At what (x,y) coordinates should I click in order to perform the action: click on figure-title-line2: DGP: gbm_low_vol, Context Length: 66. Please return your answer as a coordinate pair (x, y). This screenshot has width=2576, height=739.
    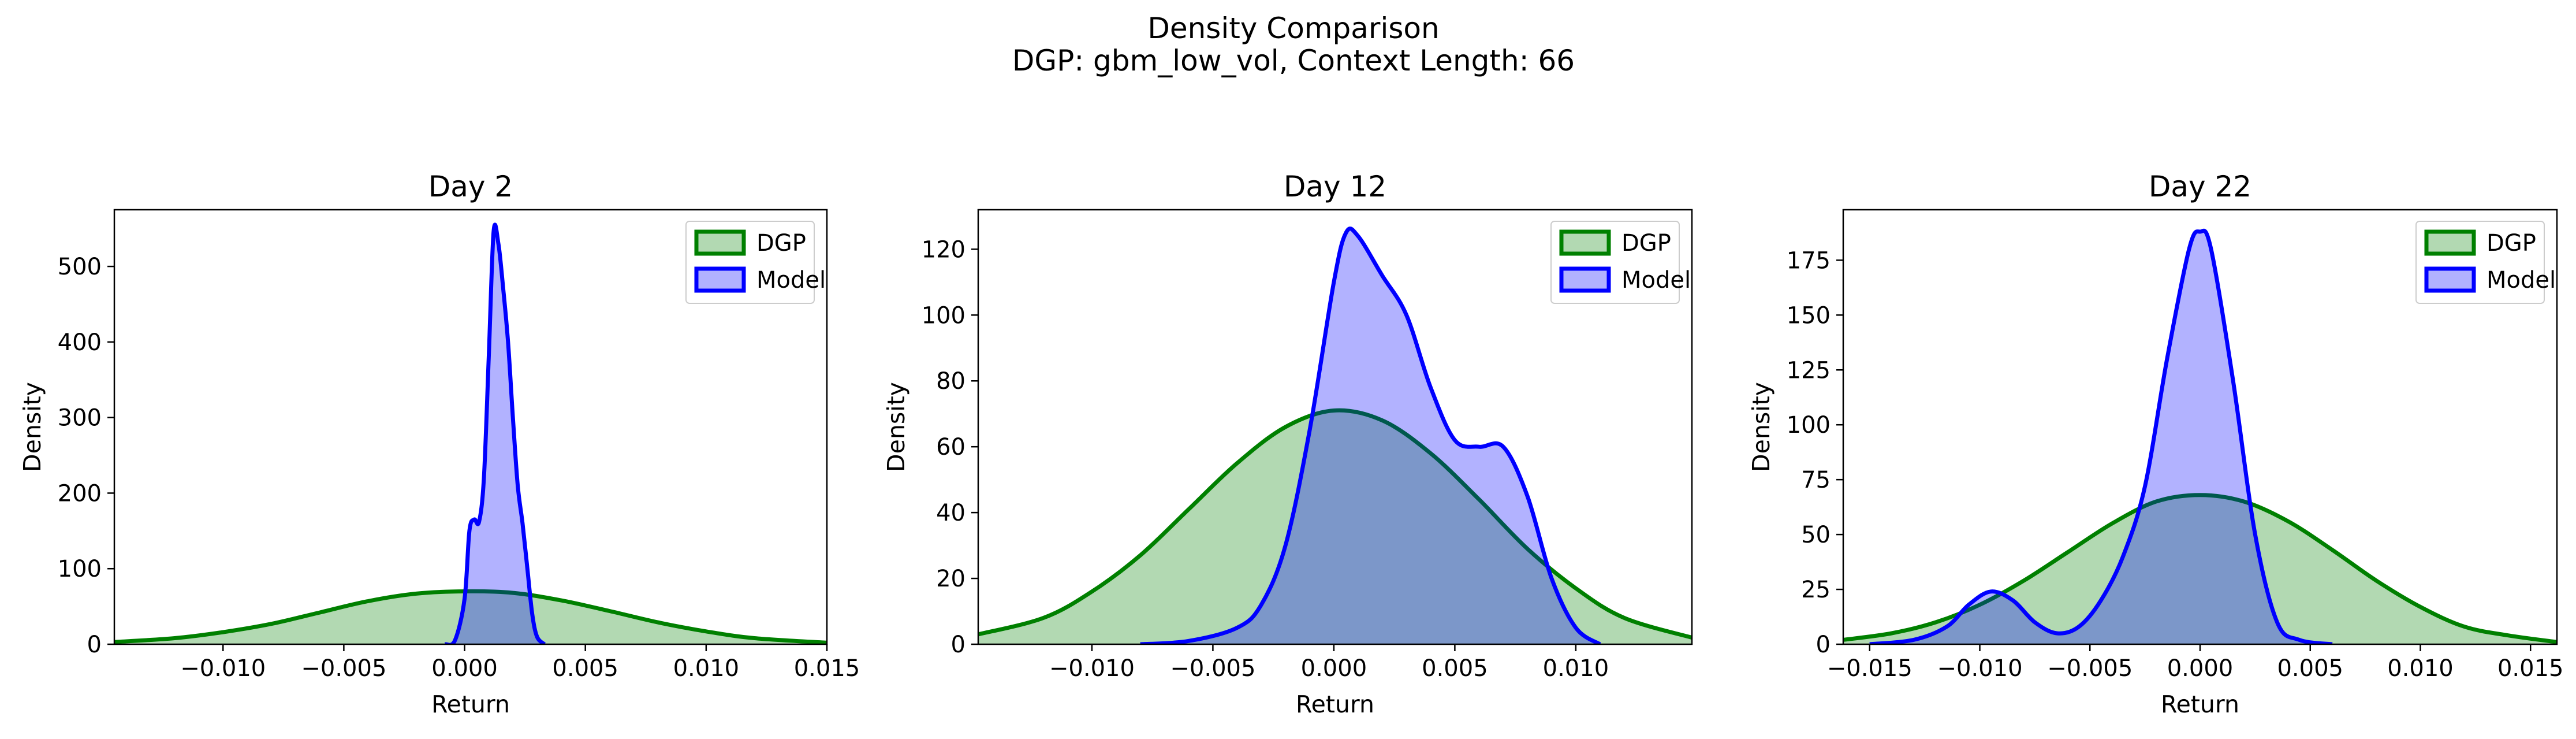
    Looking at the image, I should click on (1293, 60).